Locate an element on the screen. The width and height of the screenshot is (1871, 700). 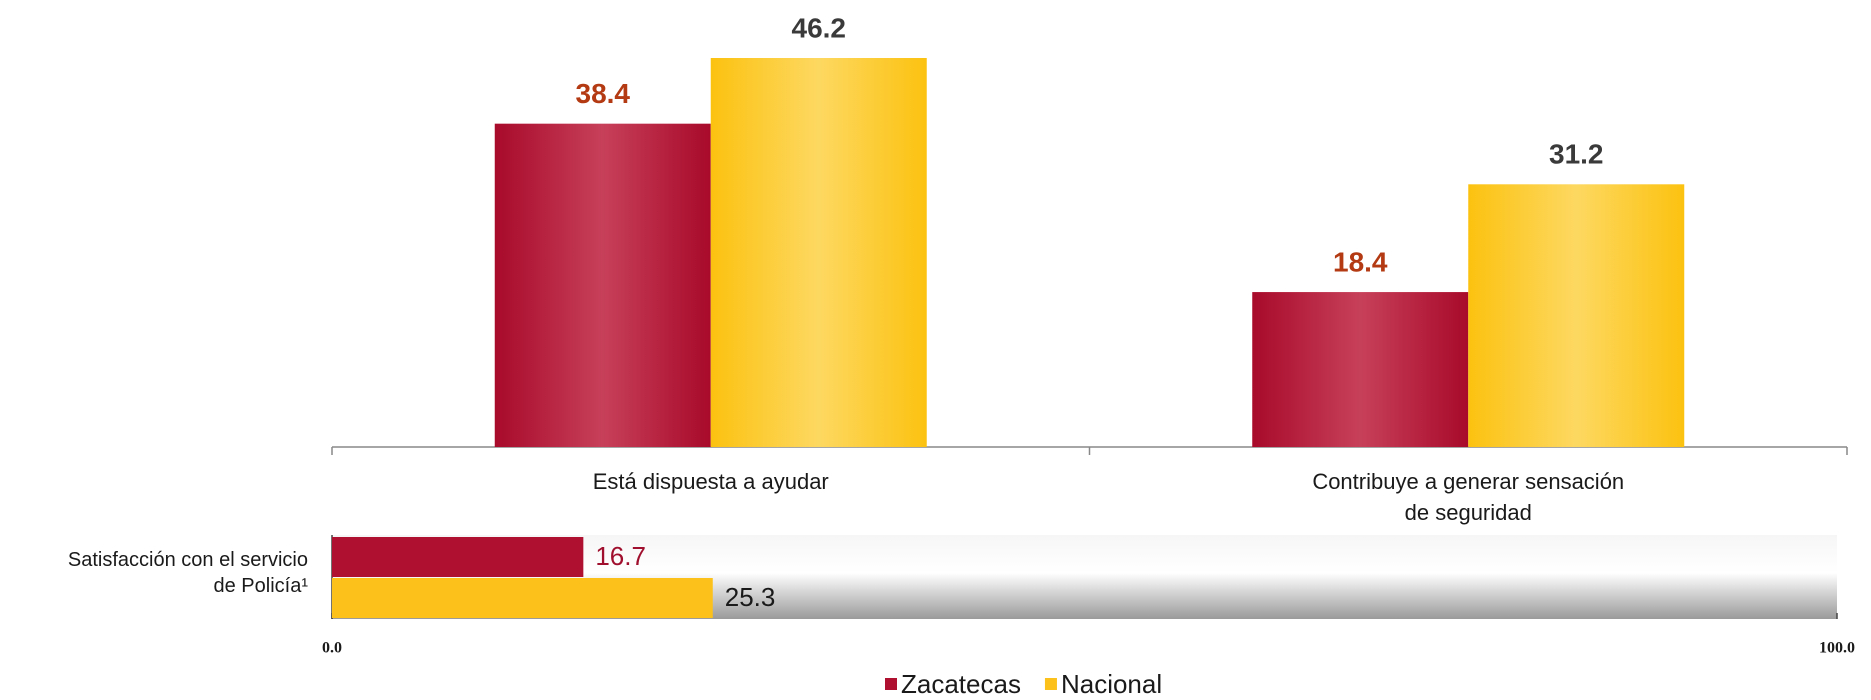
value-label: 16.7 is located at coordinates (620, 556).